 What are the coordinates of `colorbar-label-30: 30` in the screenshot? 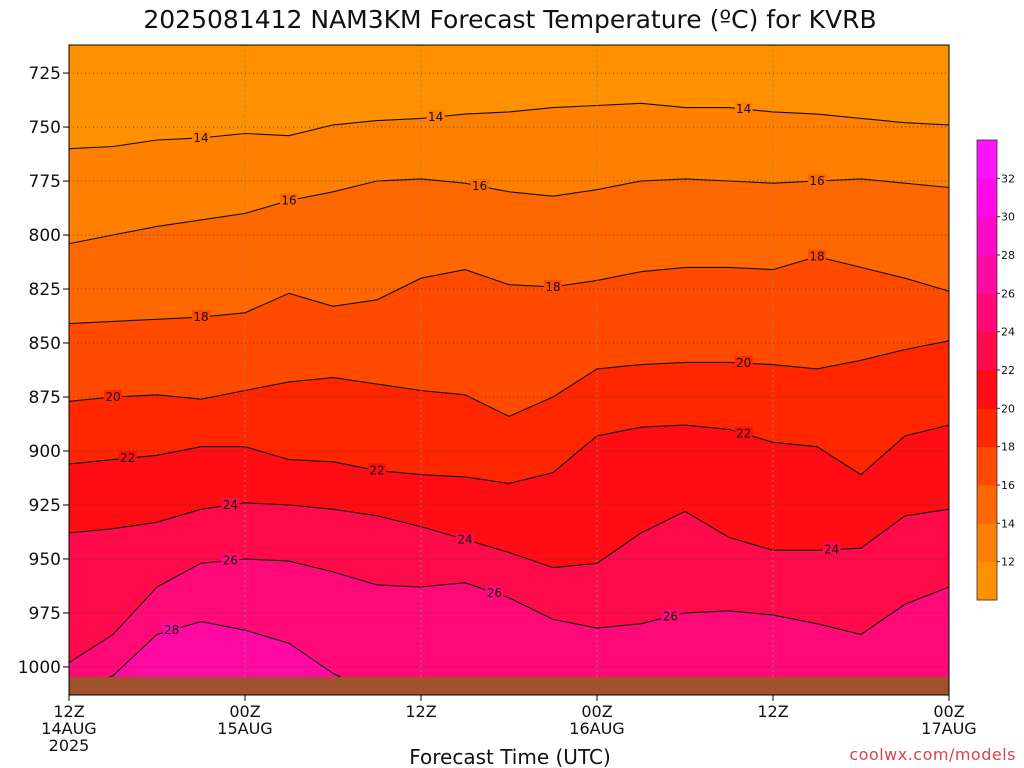 It's located at (1008, 217).